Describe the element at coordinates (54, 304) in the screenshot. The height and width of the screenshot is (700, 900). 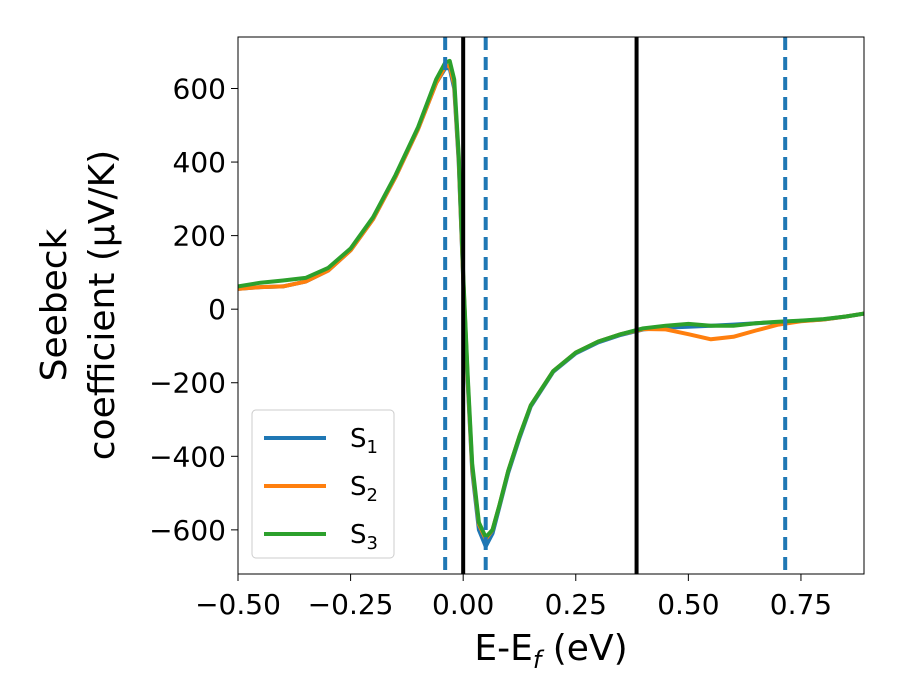
I see `y-axis-title-line1: Seebeck` at that location.